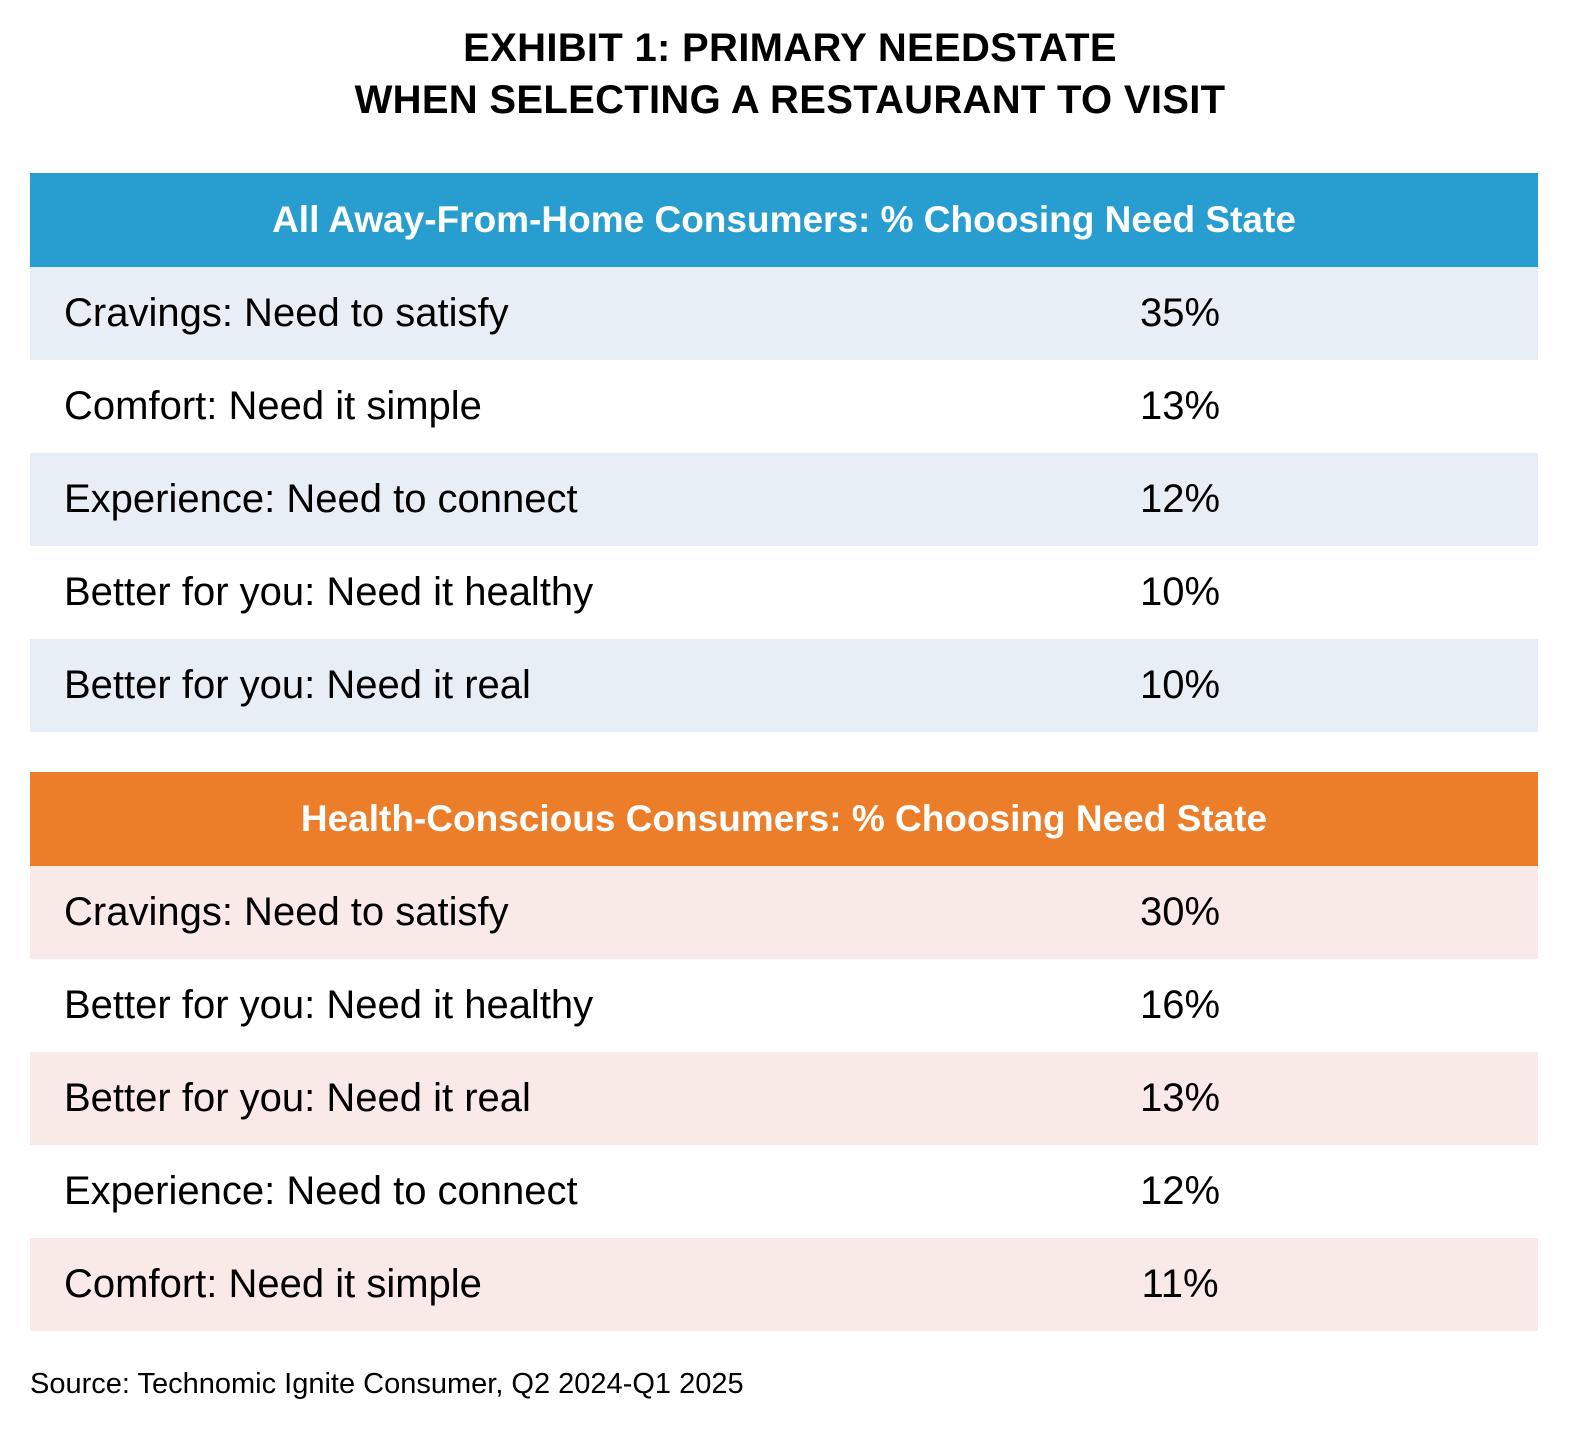 This screenshot has width=1580, height=1440. I want to click on title-line-1: EXHIBIT 1: PRIMARY NEEDSTATE, so click(790, 48).